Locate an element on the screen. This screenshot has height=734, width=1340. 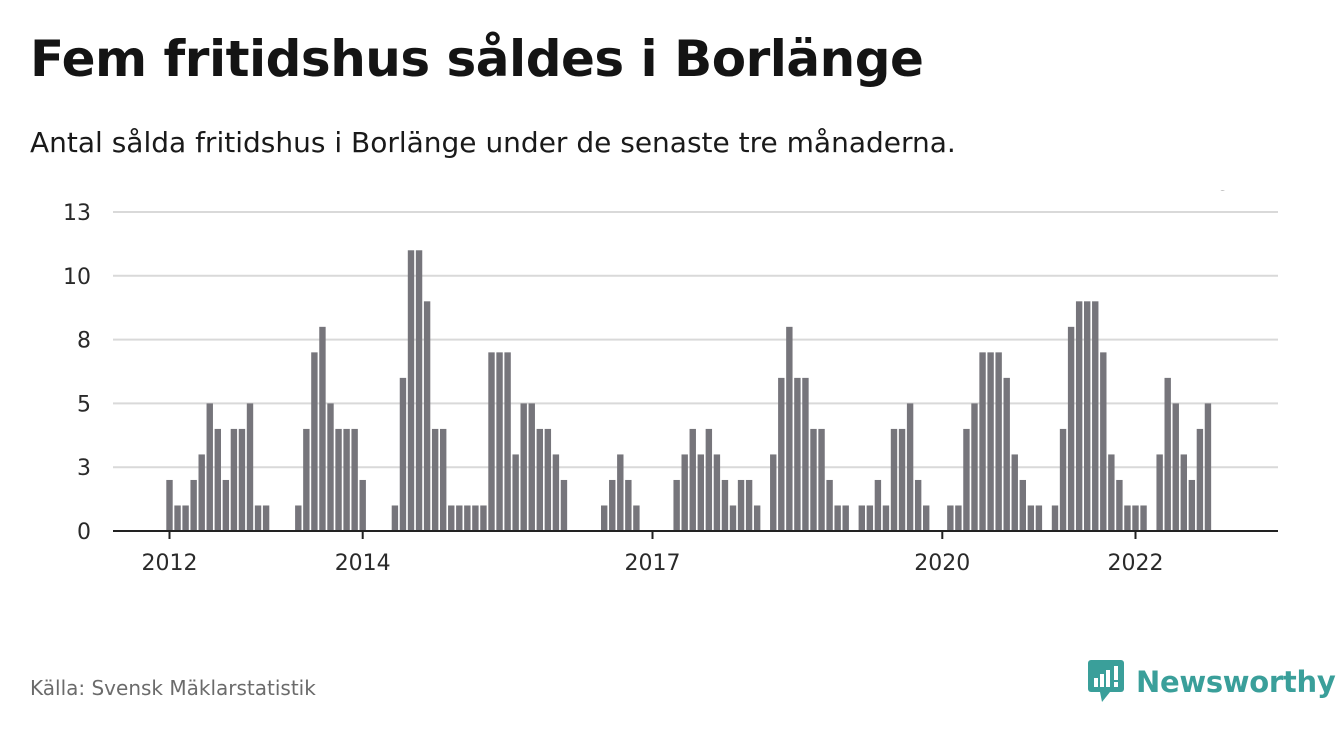
x-tick-label: 2017 is located at coordinates (653, 563).